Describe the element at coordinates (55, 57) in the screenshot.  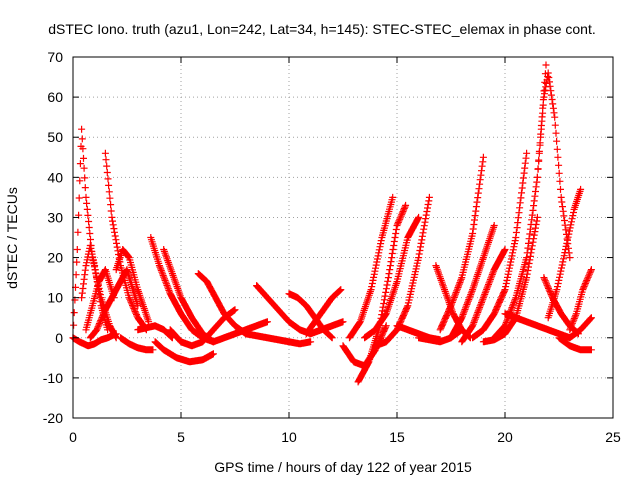
I see `y-tick-label: 70` at that location.